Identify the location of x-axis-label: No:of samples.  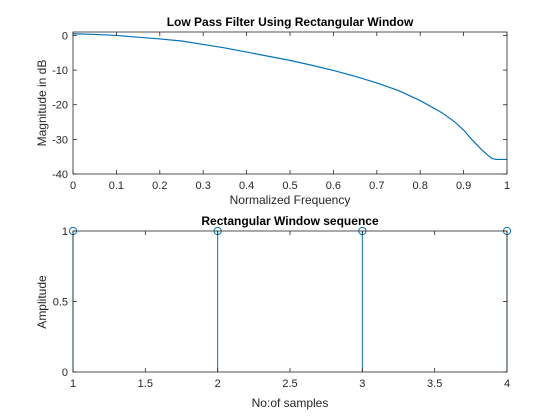
(290, 403).